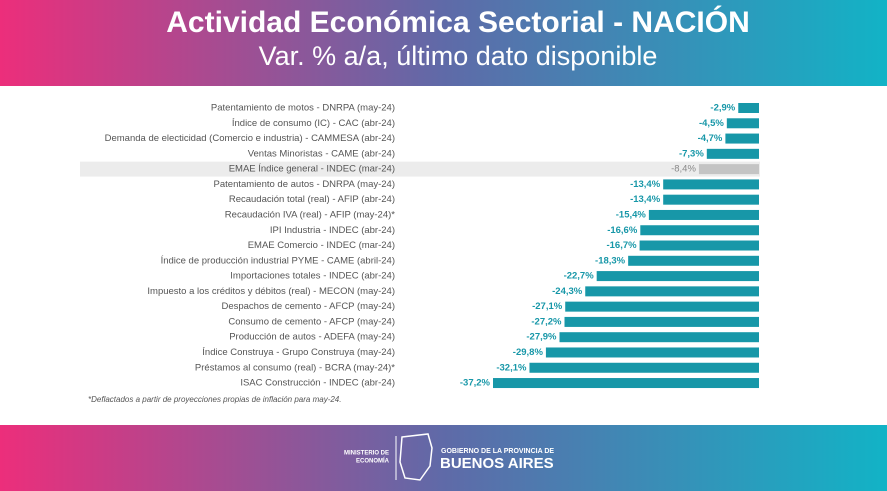  Describe the element at coordinates (541, 337) in the screenshot. I see `value-label: -27,9%` at that location.